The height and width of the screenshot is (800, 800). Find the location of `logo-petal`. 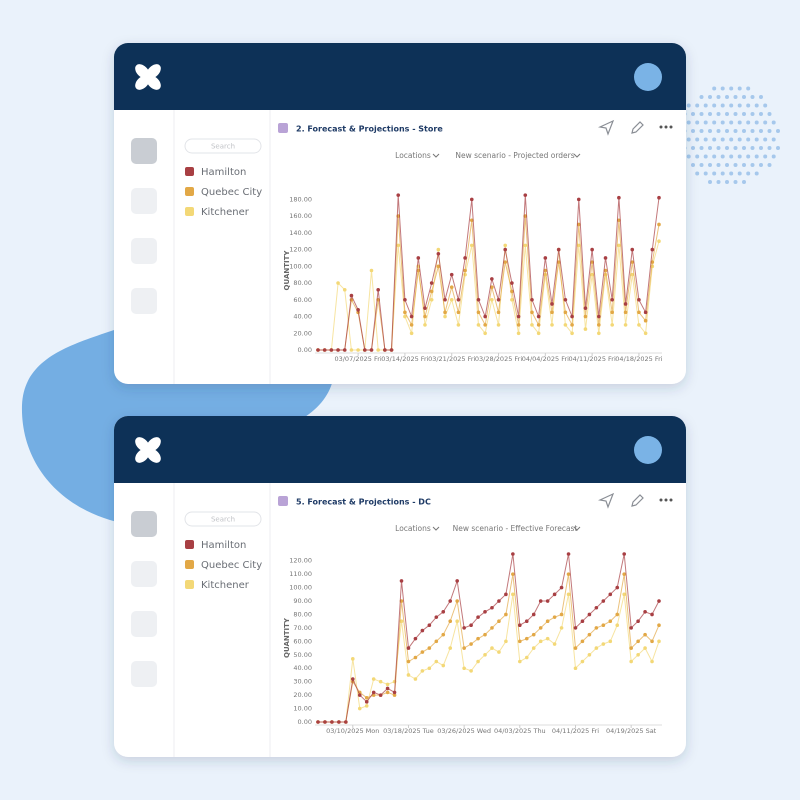

logo-petal is located at coordinates (153, 71).